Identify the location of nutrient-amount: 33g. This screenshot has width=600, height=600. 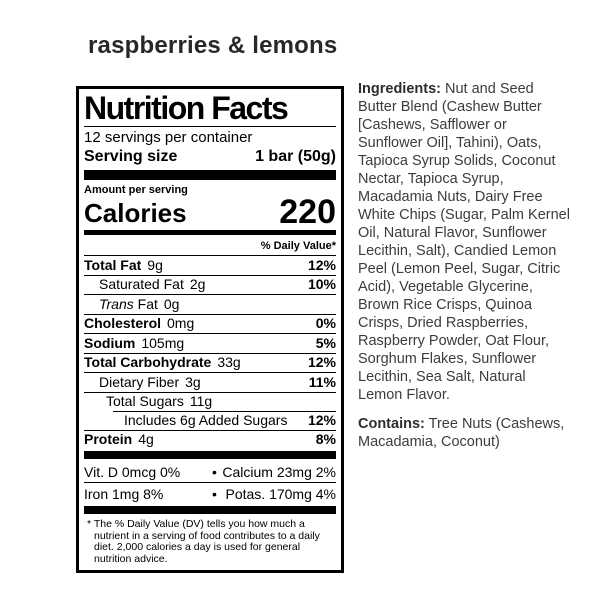
(229, 362).